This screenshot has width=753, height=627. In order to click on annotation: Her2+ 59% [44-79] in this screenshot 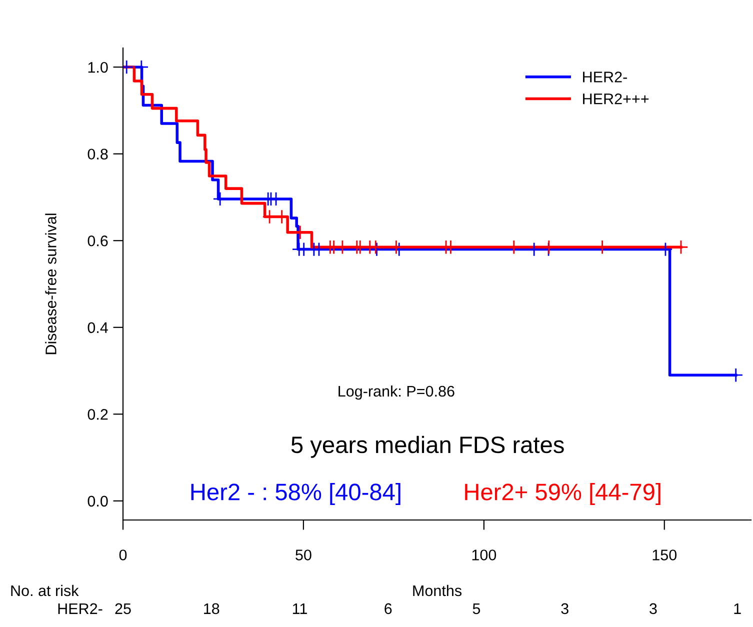, I will do `click(562, 494)`.